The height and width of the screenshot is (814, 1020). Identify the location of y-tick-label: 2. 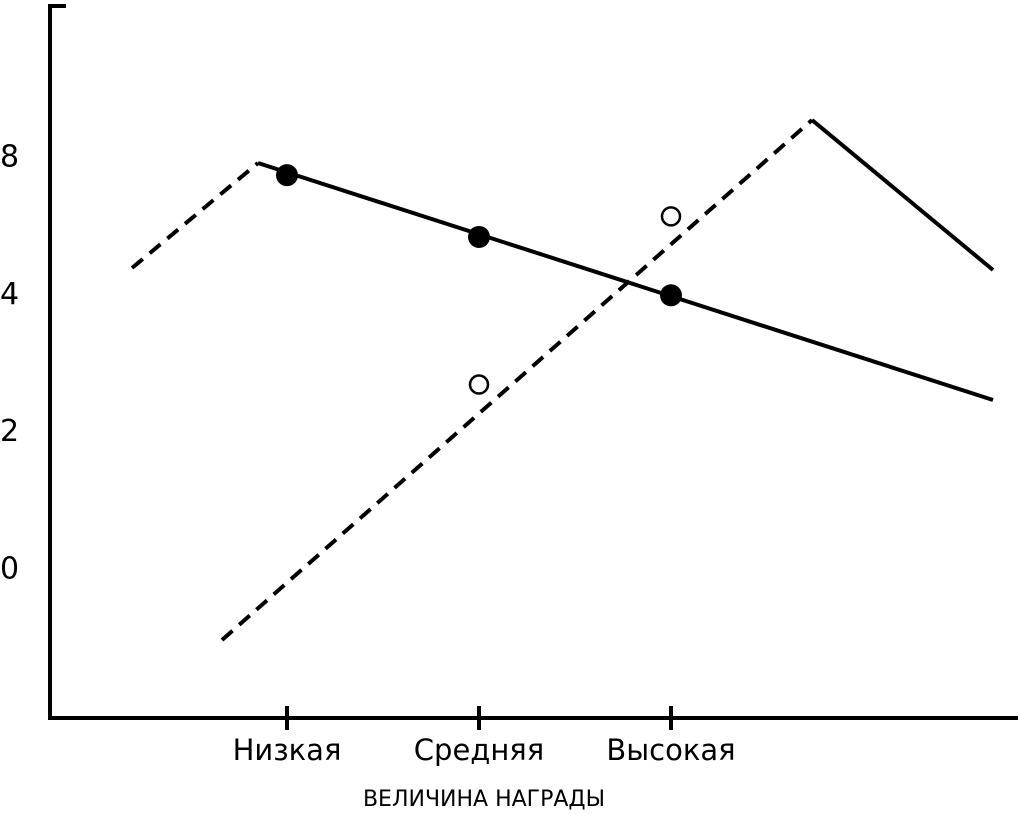
(9, 431).